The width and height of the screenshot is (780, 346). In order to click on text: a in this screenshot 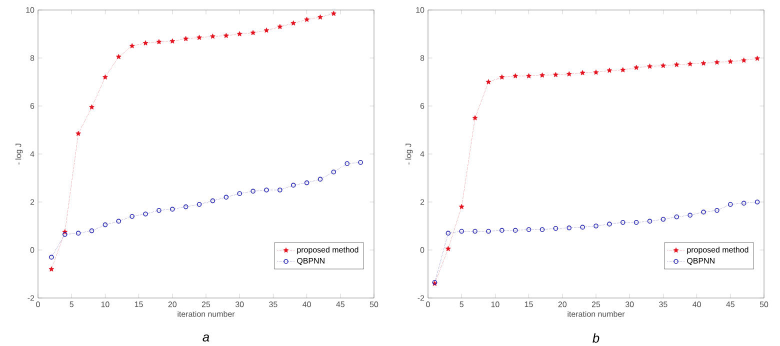, I will do `click(206, 338)`.